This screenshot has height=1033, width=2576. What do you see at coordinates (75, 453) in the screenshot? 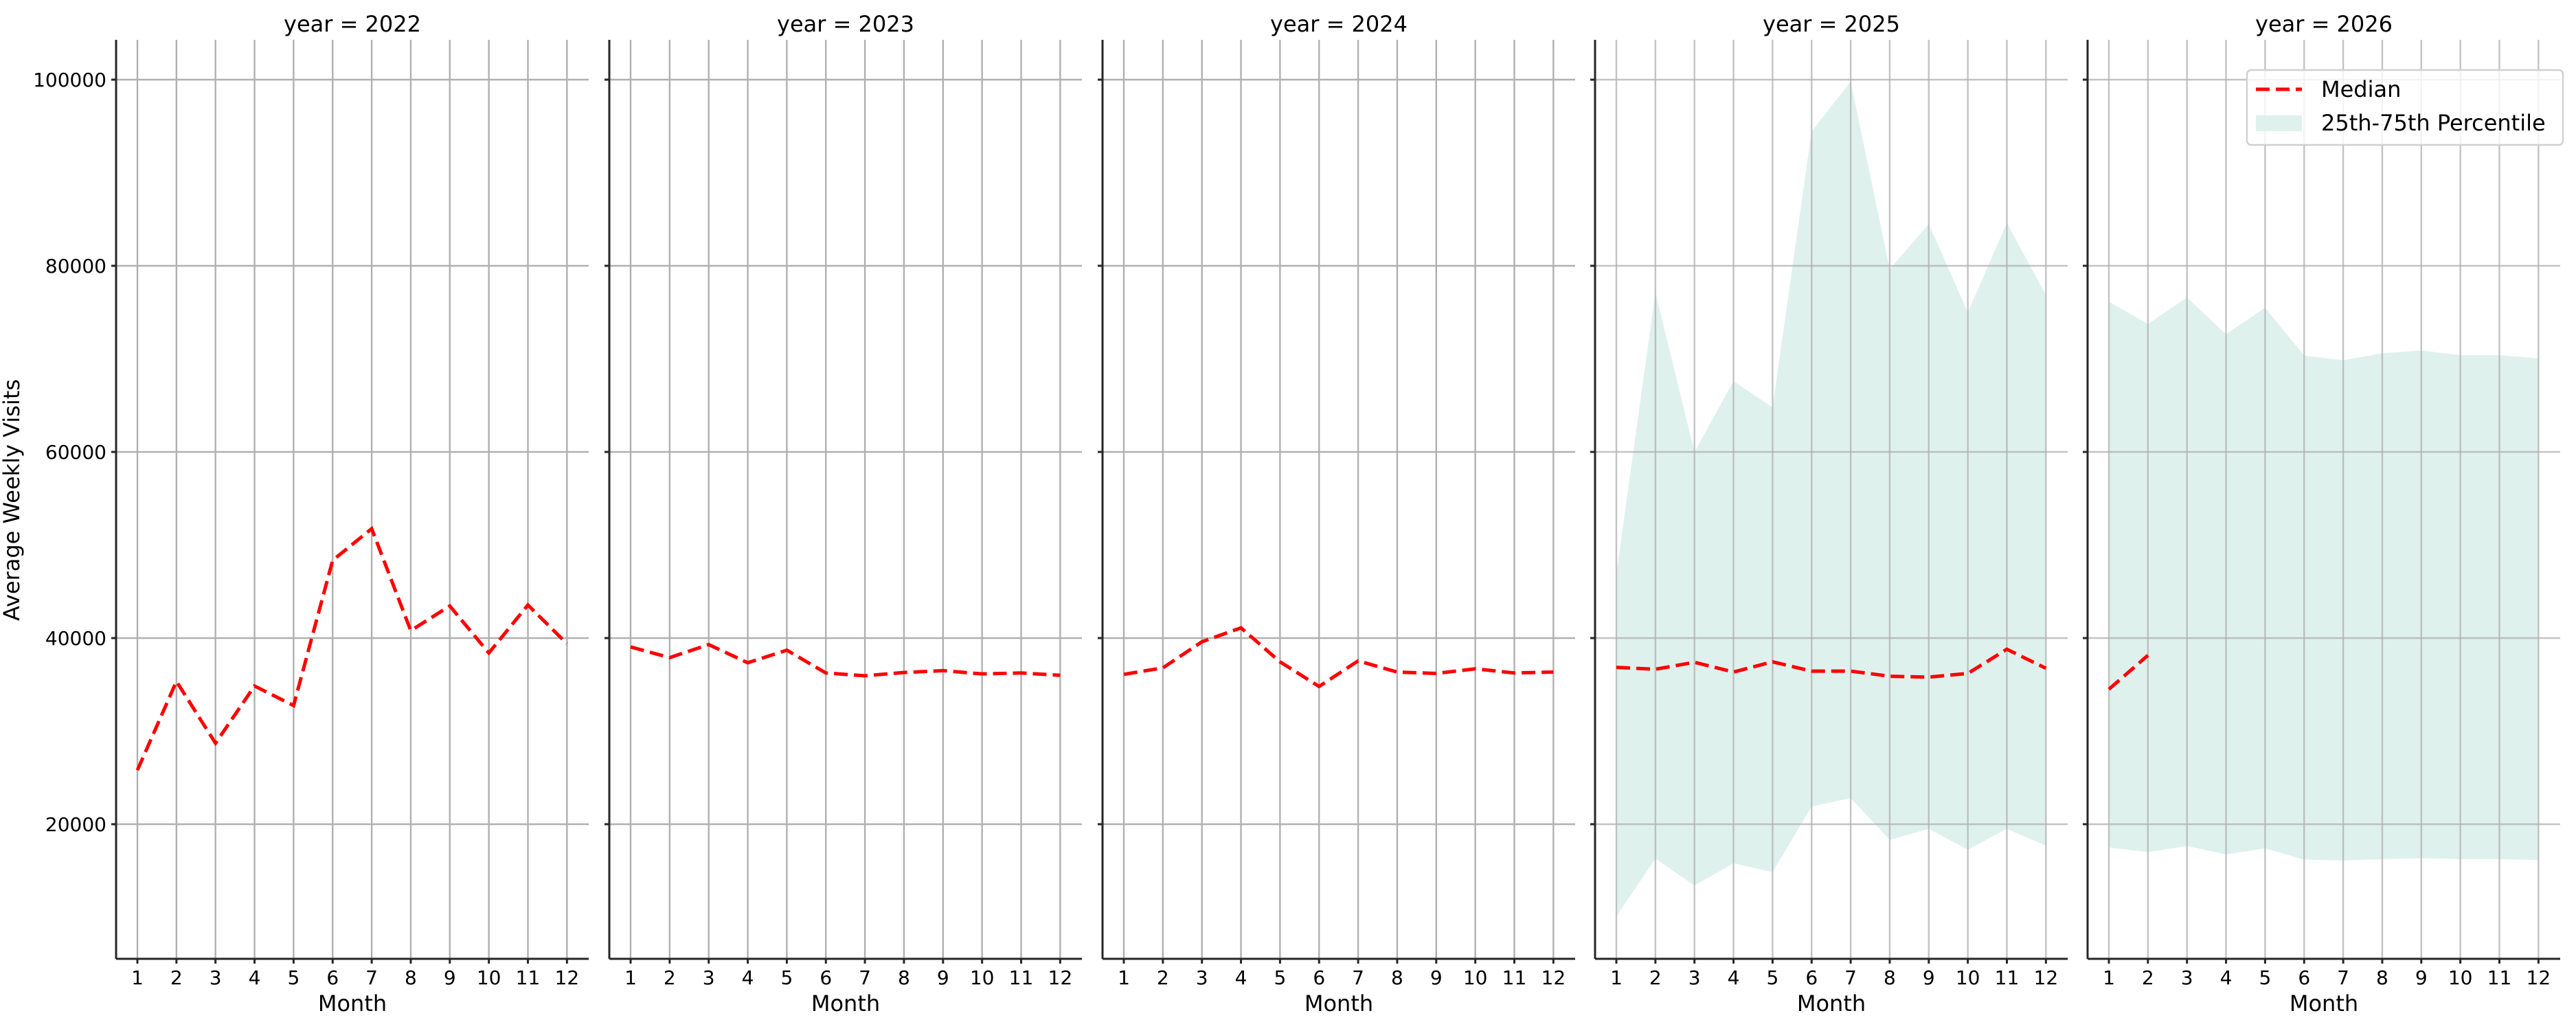
I see `y-tick-label: 60000` at bounding box center [75, 453].